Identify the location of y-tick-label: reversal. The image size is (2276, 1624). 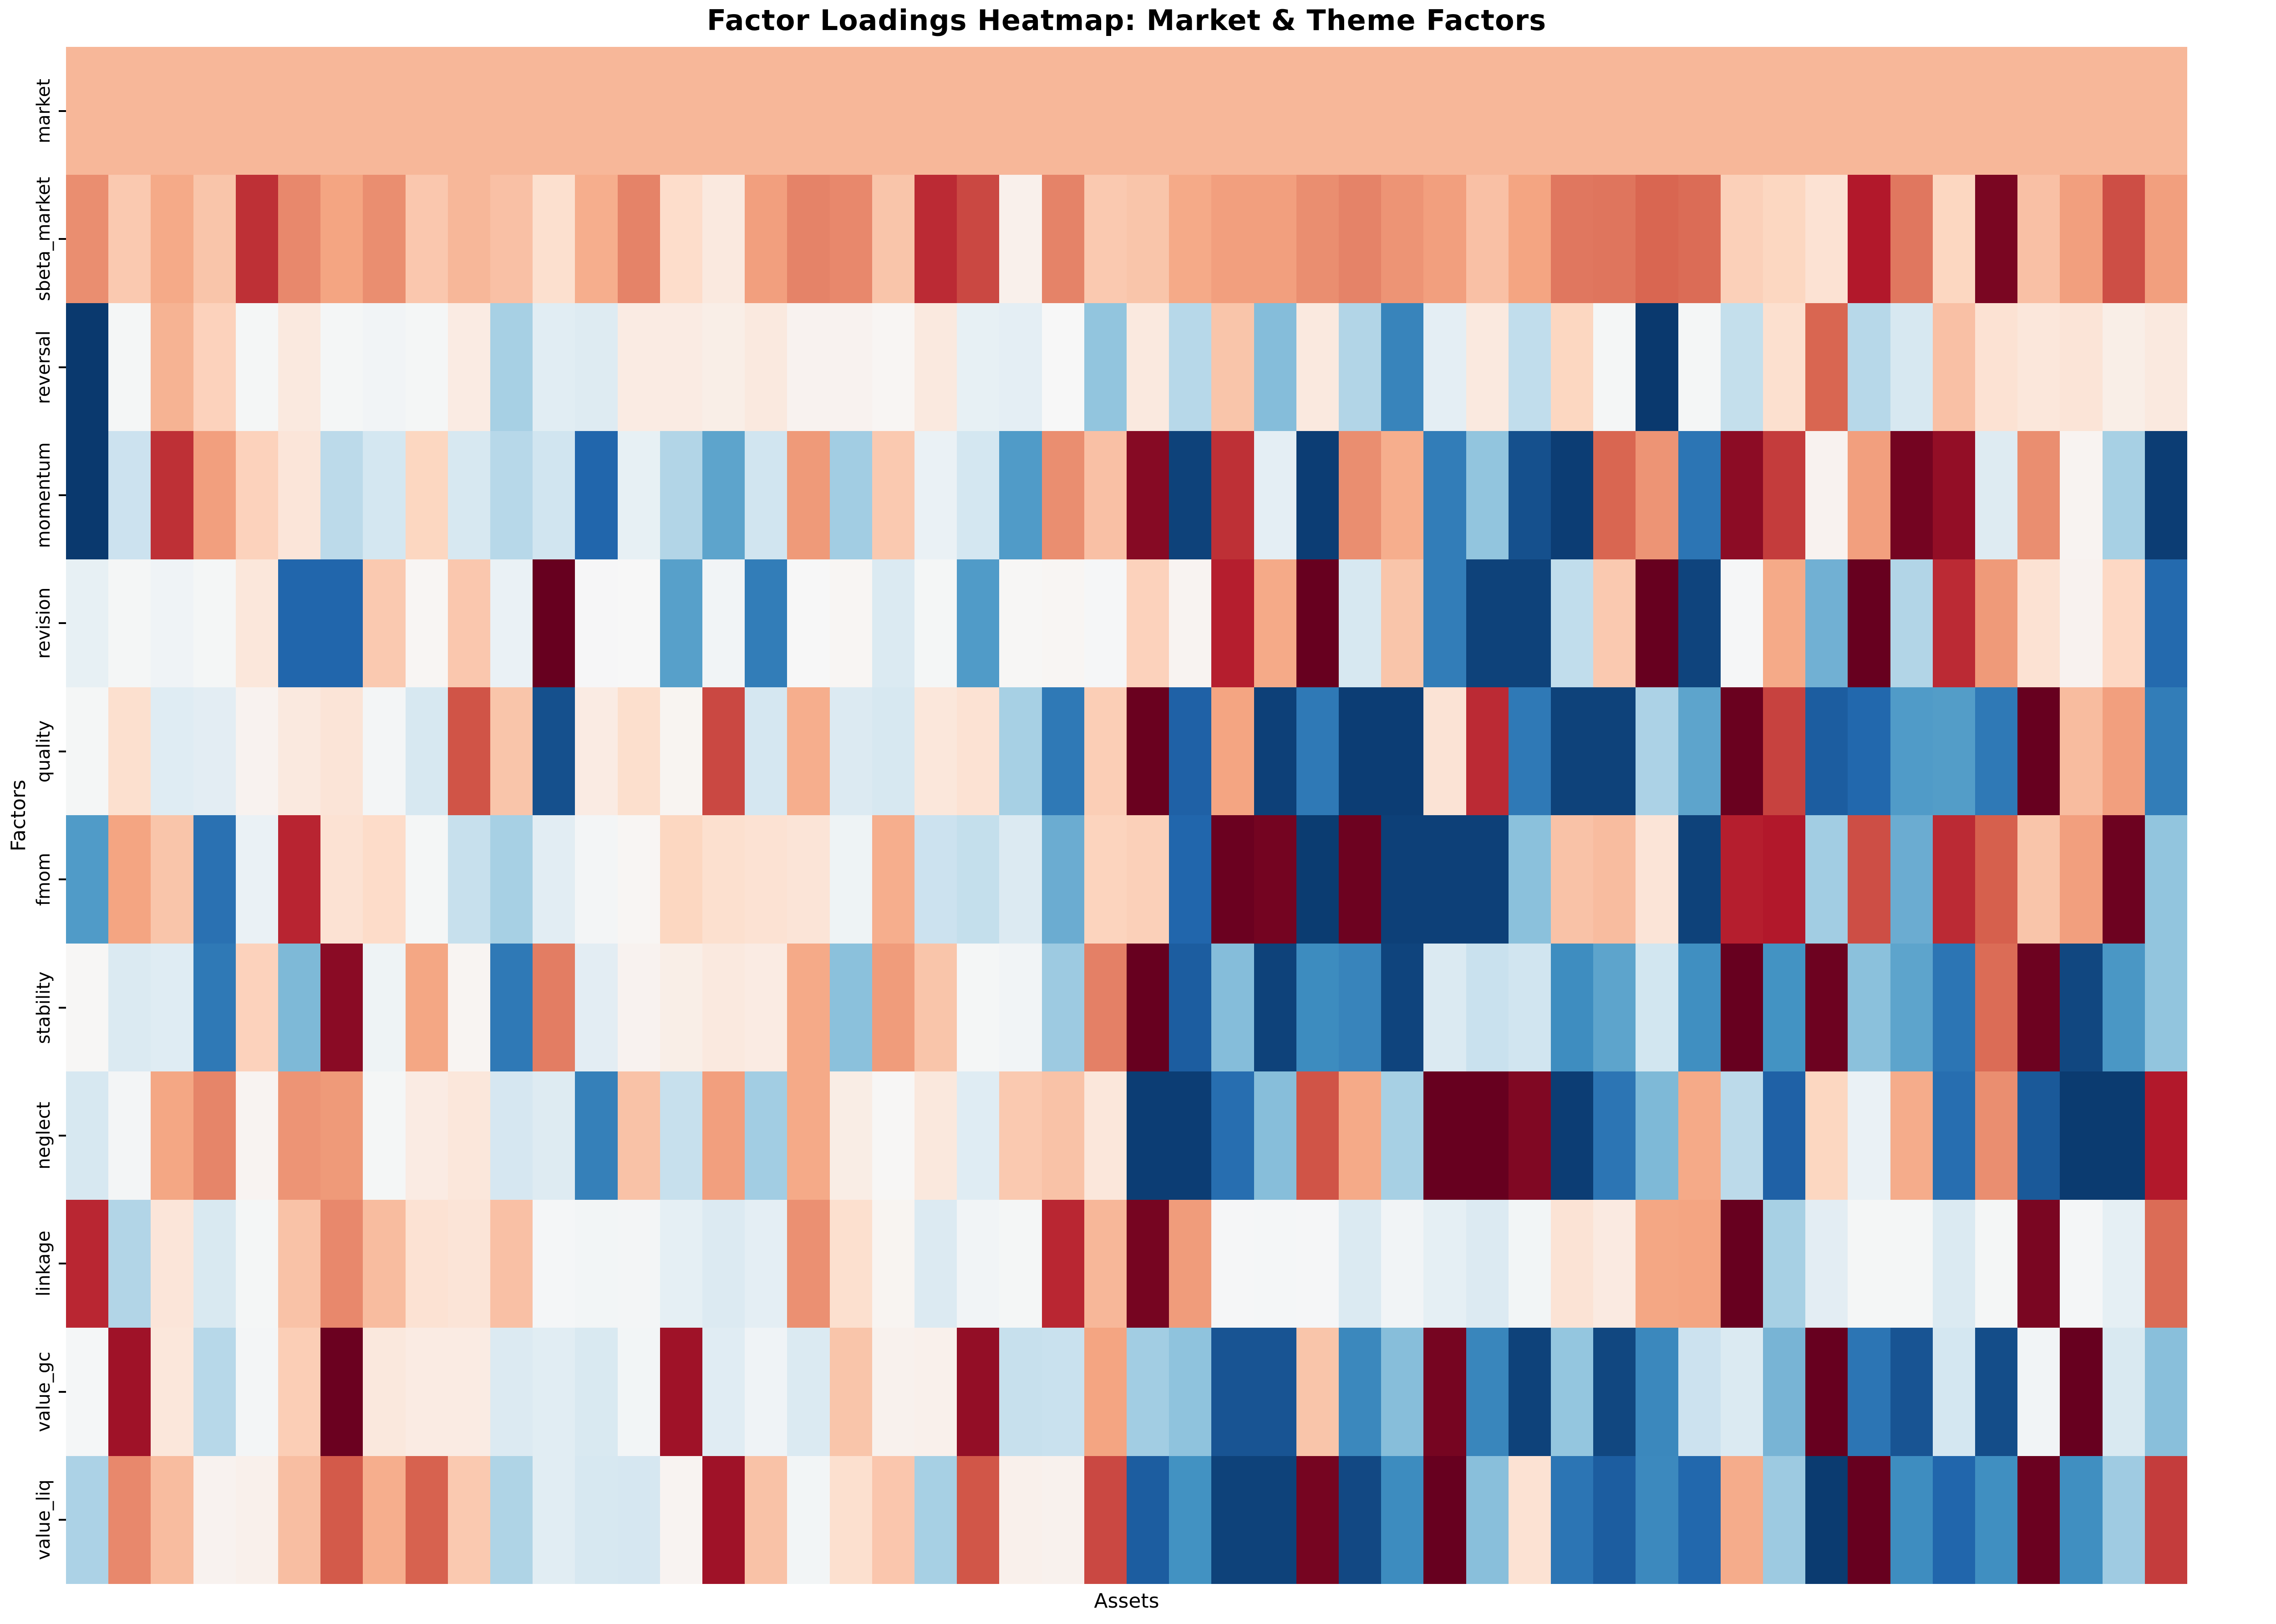
(43, 367).